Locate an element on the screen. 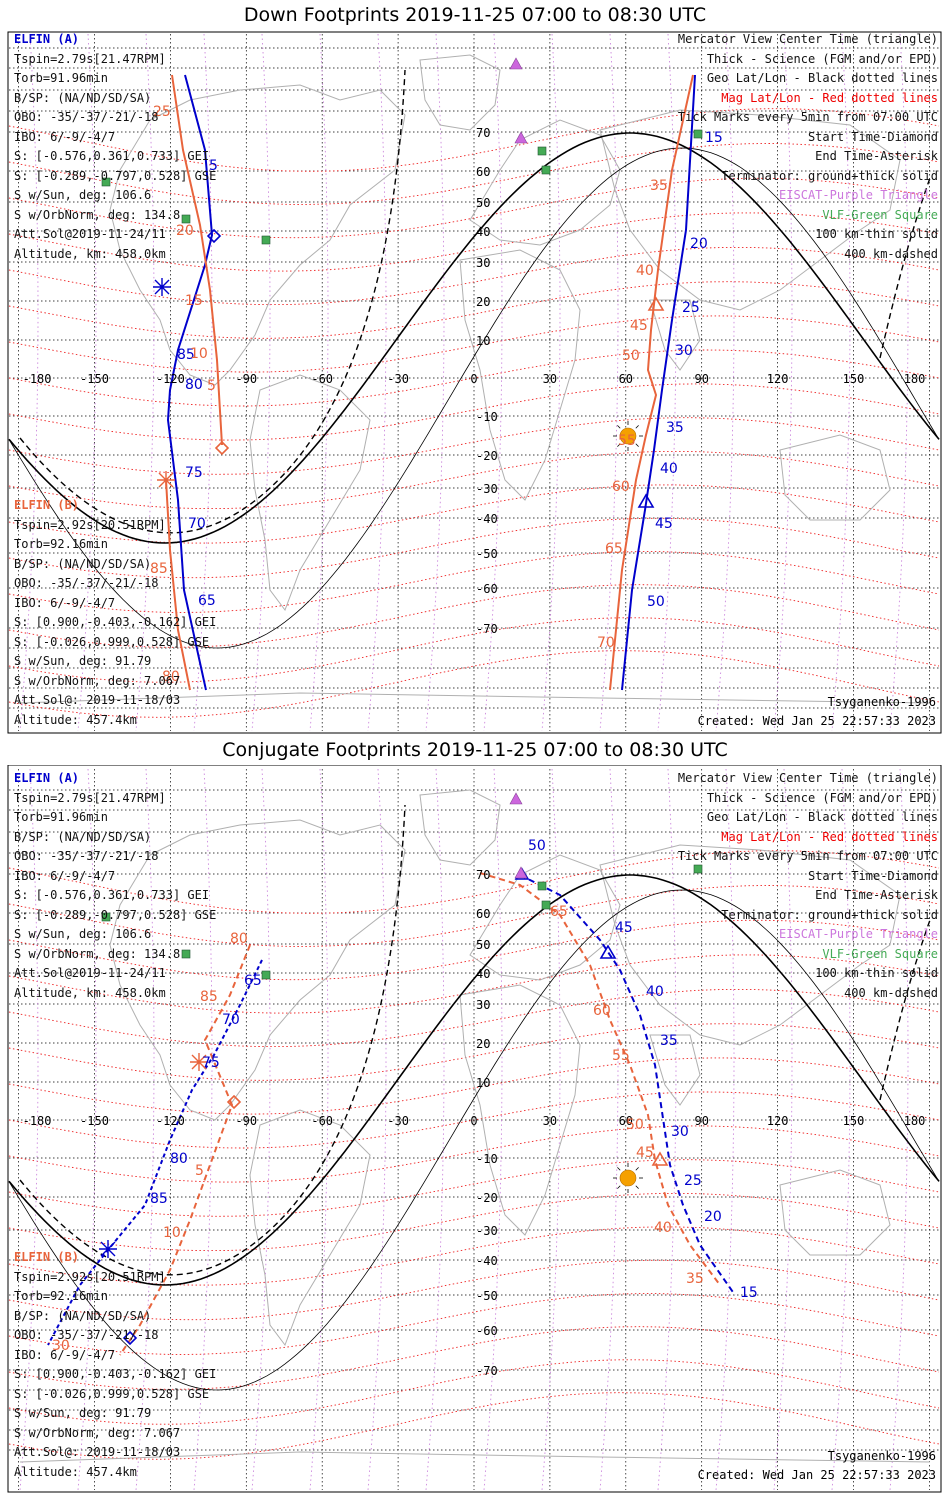 This screenshot has width=950, height=1500. legend-entry: Thick - Science (FGM and/or EPD) is located at coordinates (822, 797).